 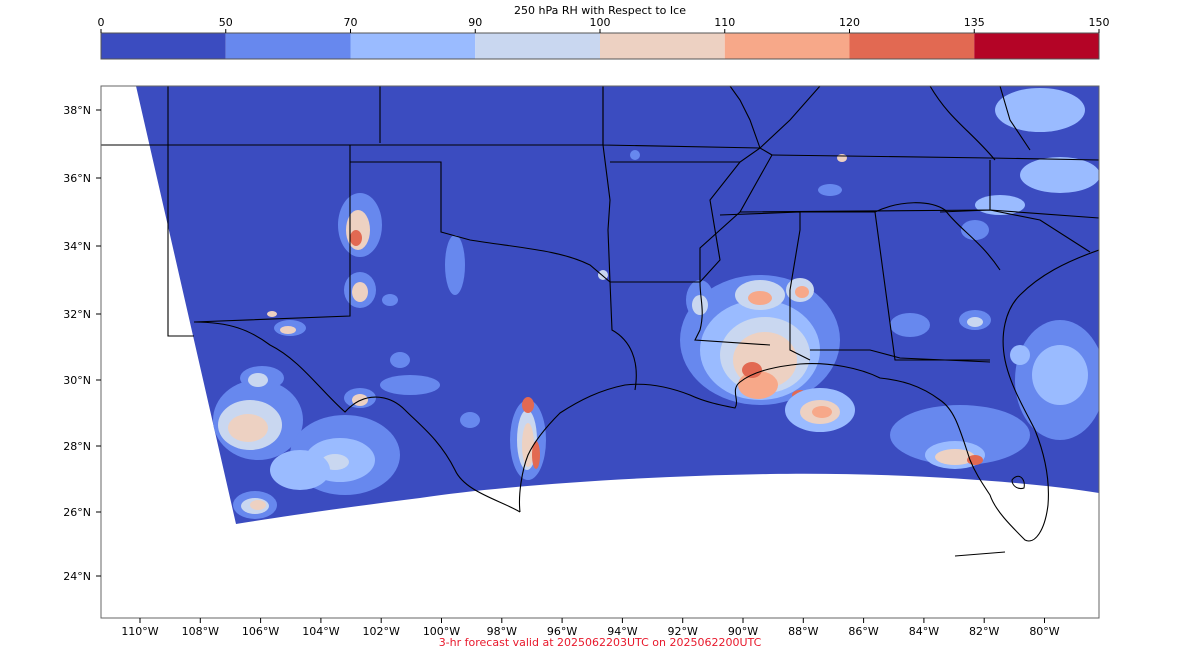 I want to click on colorbar-tick-label: 150, so click(x=1099, y=22).